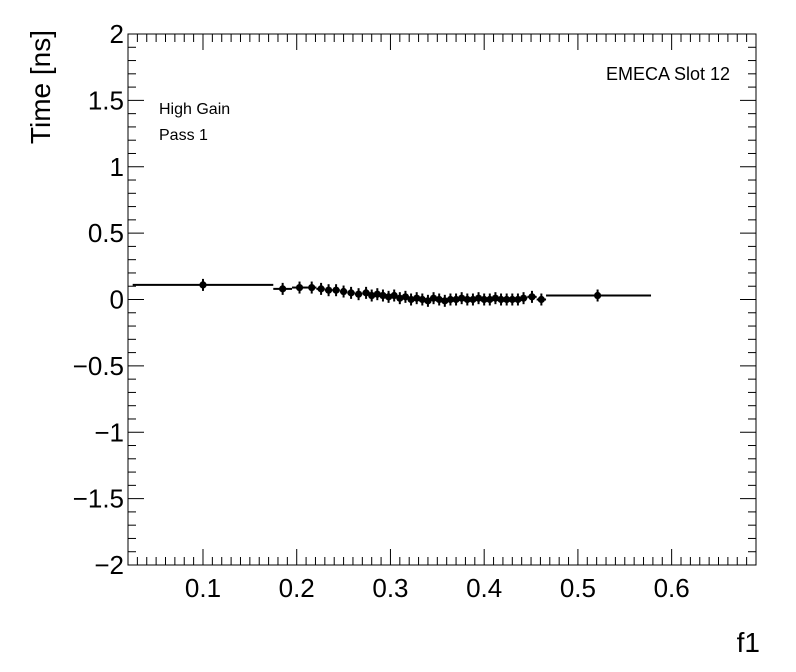  What do you see at coordinates (109, 432) in the screenshot?
I see `y-tick-label: −1` at bounding box center [109, 432].